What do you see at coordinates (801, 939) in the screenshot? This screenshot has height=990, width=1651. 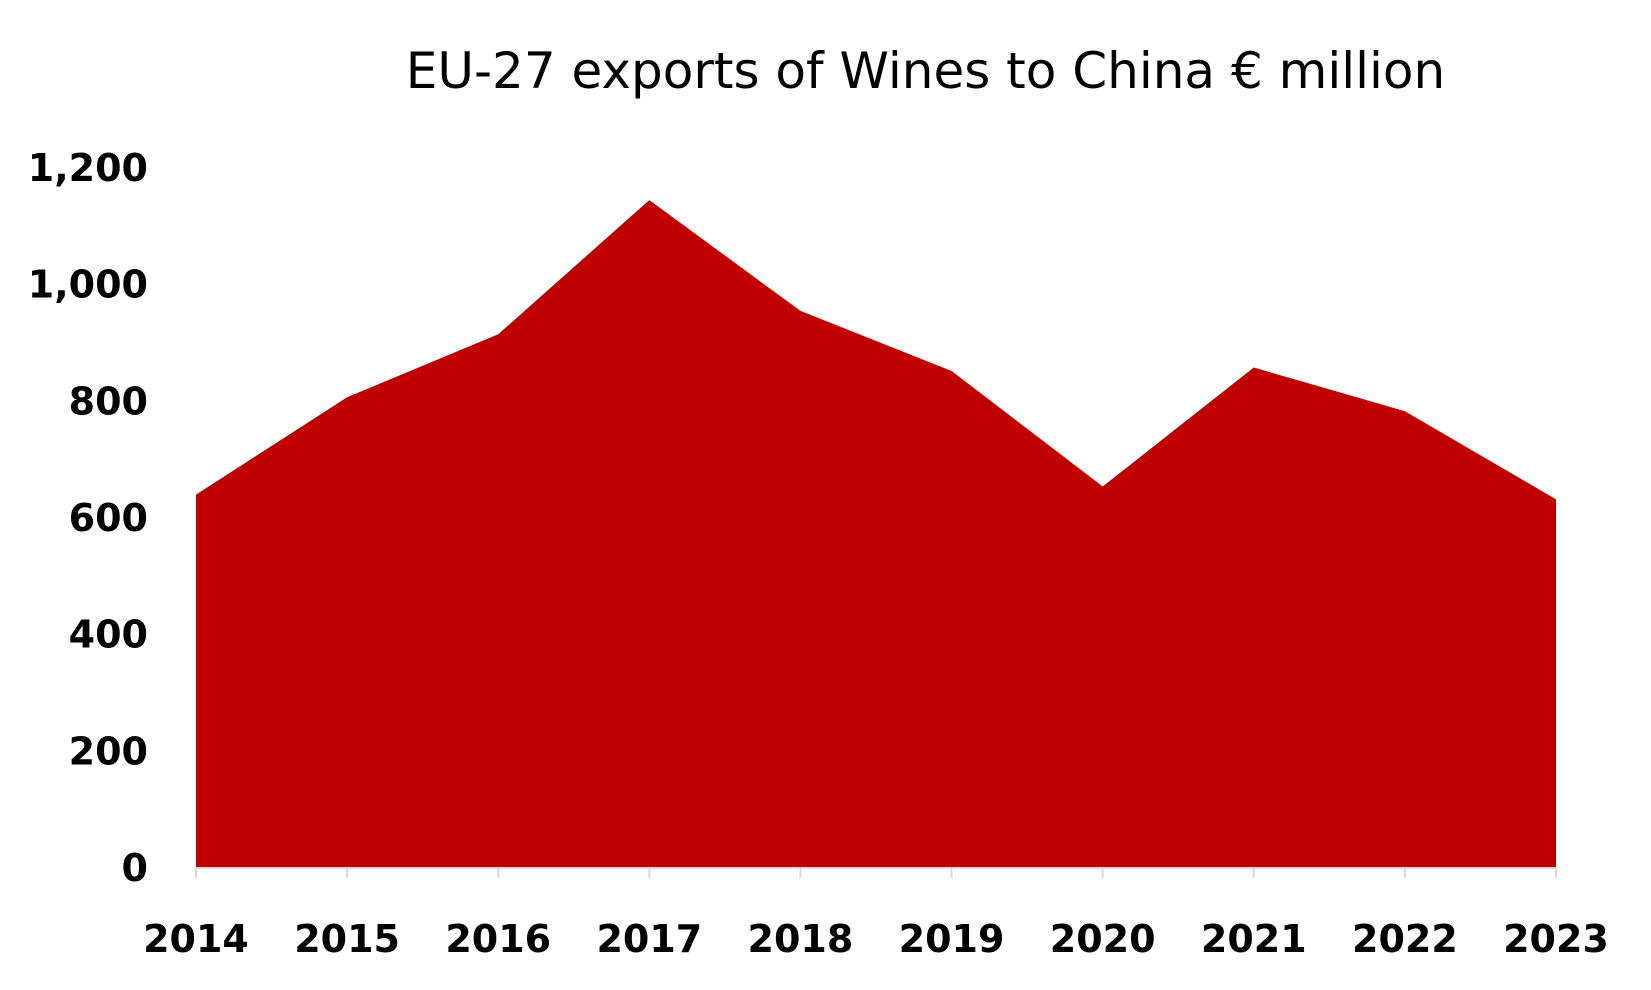 I see `x-tick-label-2018: 2018` at bounding box center [801, 939].